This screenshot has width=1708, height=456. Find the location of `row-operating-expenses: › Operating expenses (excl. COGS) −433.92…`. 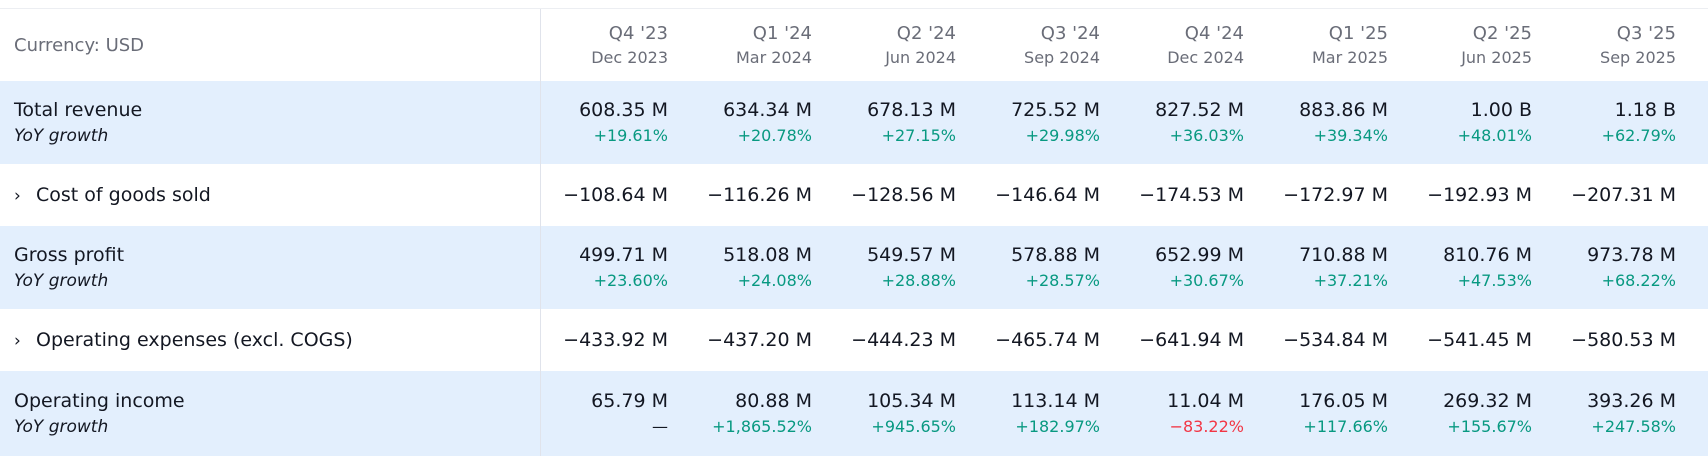

row-operating-expenses: › Operating expenses (excl. COGS) −433.92… is located at coordinates (854, 340).